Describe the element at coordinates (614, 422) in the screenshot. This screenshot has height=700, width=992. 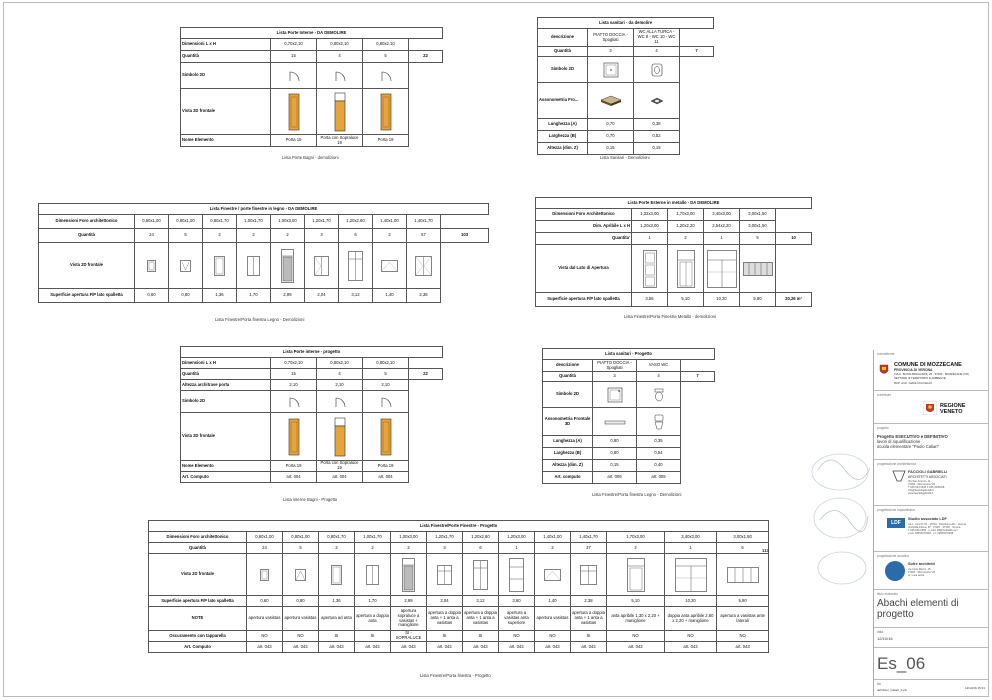
I see `shower-tray-front-icon` at that location.